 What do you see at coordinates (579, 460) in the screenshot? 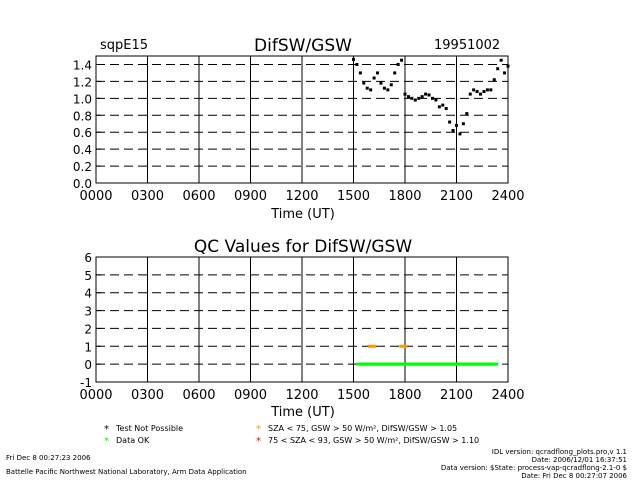
I see `version-date: Date: 2006/12/01 16:37:51` at bounding box center [579, 460].